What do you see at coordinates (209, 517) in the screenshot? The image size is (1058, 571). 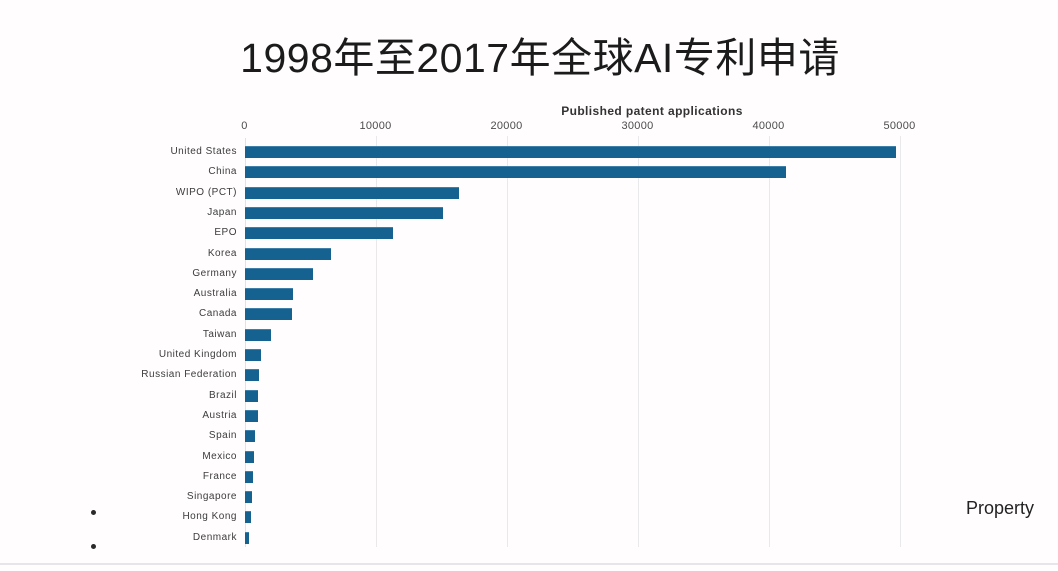 I see `category-label: Hong Kong` at bounding box center [209, 517].